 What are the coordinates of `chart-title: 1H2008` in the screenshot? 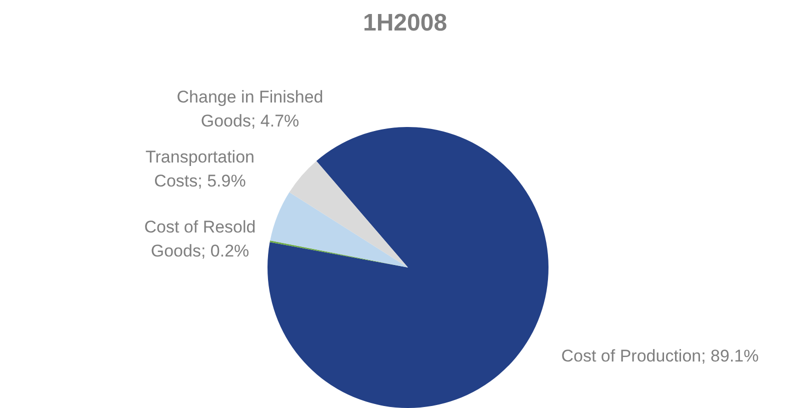 It's located at (405, 23).